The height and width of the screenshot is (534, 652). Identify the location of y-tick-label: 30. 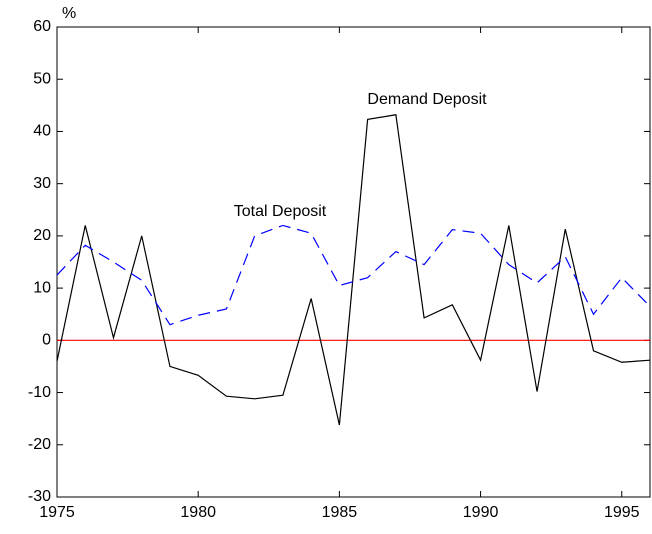
(42, 183).